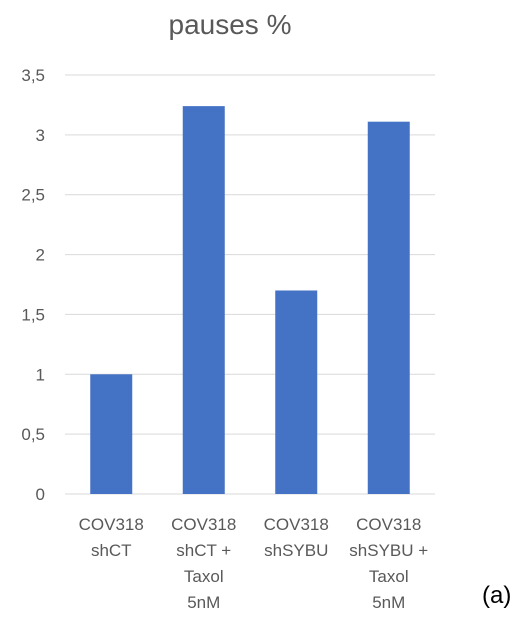 This screenshot has width=523, height=626. Describe the element at coordinates (33, 195) in the screenshot. I see `y-tick-label: 2,5` at that location.